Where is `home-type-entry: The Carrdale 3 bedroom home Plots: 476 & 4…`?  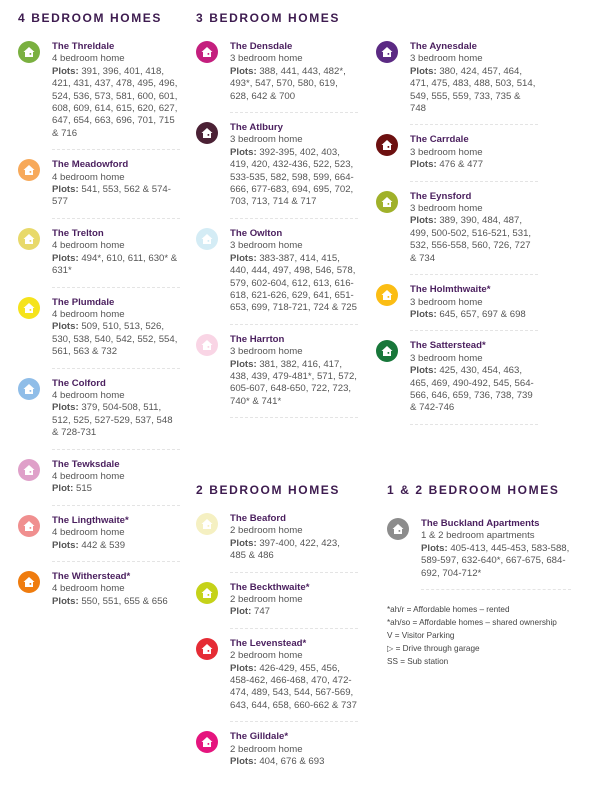
home-type-entry: The Carrdale 3 bedroom home Plots: 476 & 4… is located at coordinates (461, 158).